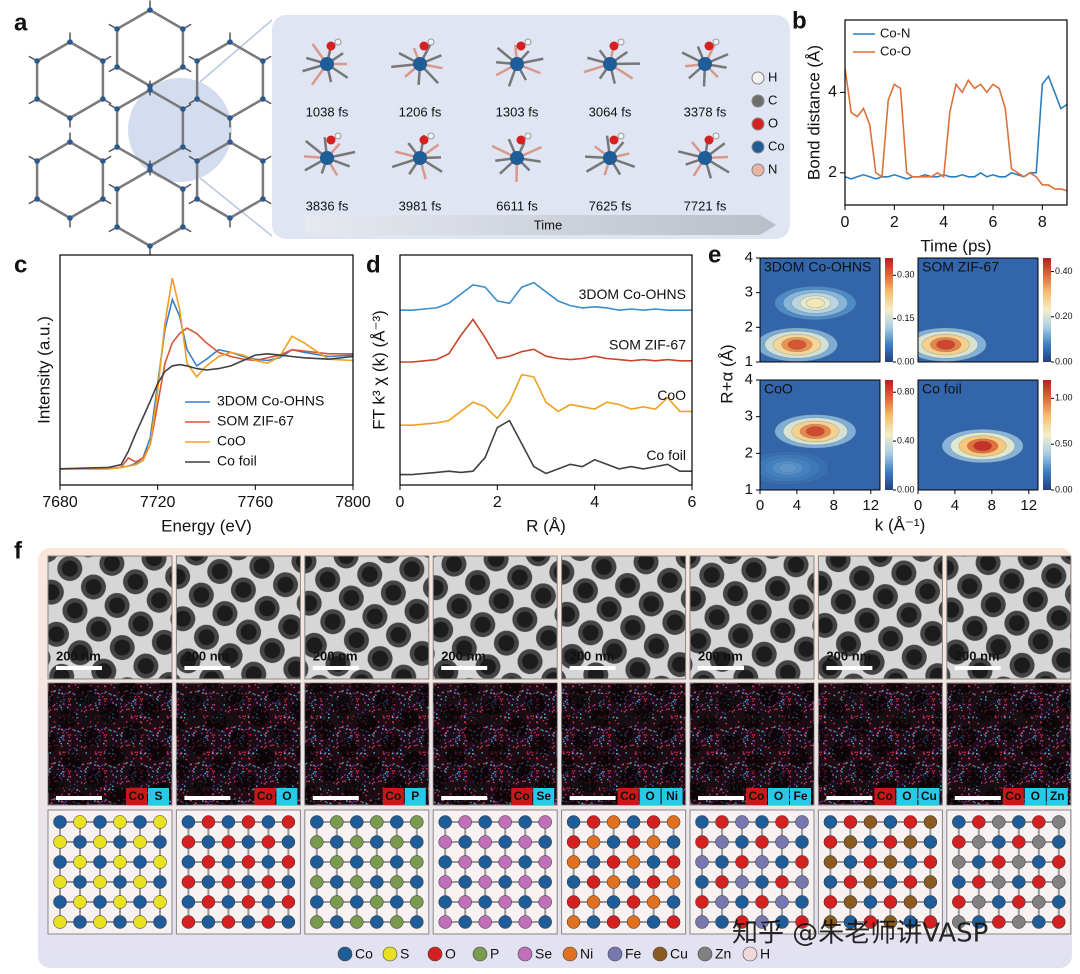 Image resolution: width=1080 pixels, height=974 pixels. I want to click on y-axis-label: FT k³ χ (k) (Å⁻³), so click(378, 370).